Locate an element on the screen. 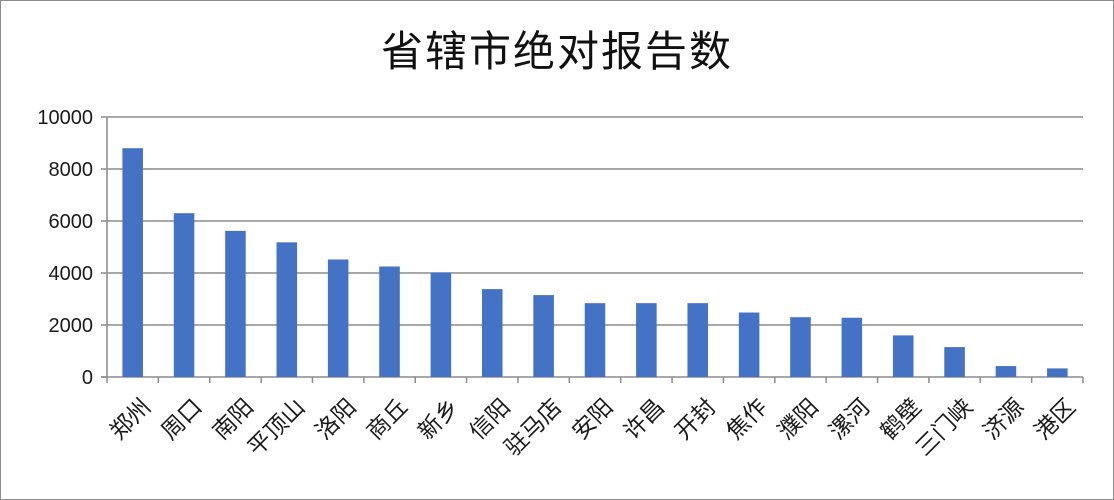  x-category-label: 漯河 is located at coordinates (849, 419).